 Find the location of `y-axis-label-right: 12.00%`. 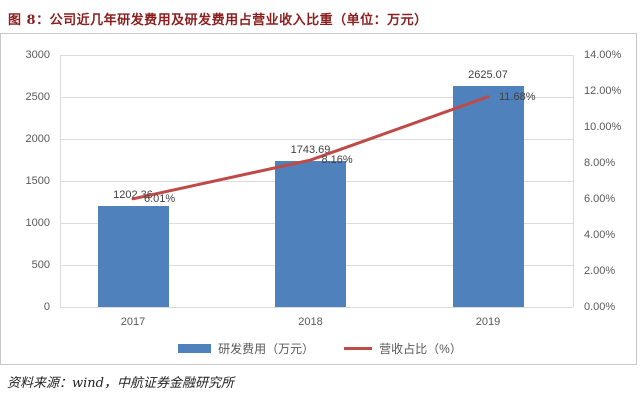

y-axis-label-right: 12.00% is located at coordinates (603, 91).